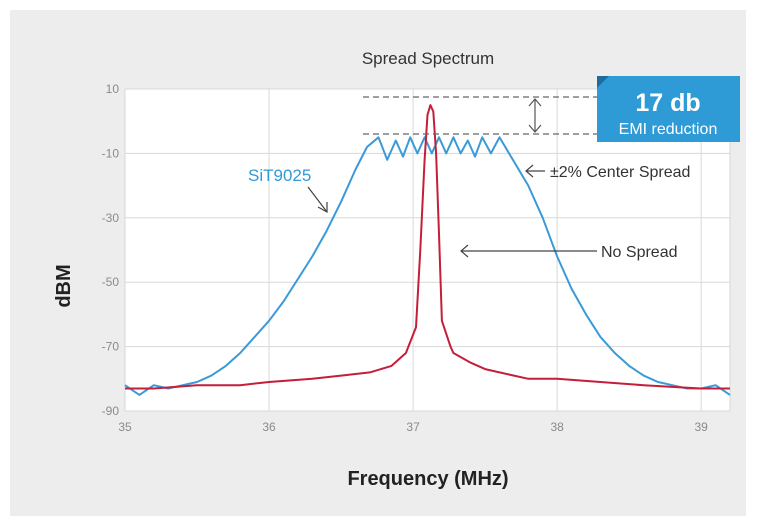  Describe the element at coordinates (111, 218) in the screenshot. I see `y-tick-label: -30` at that location.